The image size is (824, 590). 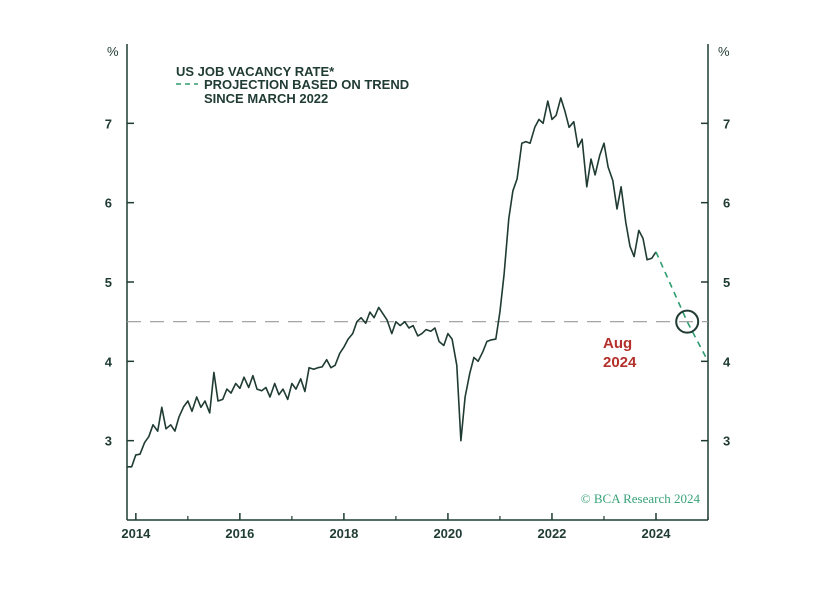 What do you see at coordinates (551, 533) in the screenshot?
I see `x-tick-label: 2022` at bounding box center [551, 533].